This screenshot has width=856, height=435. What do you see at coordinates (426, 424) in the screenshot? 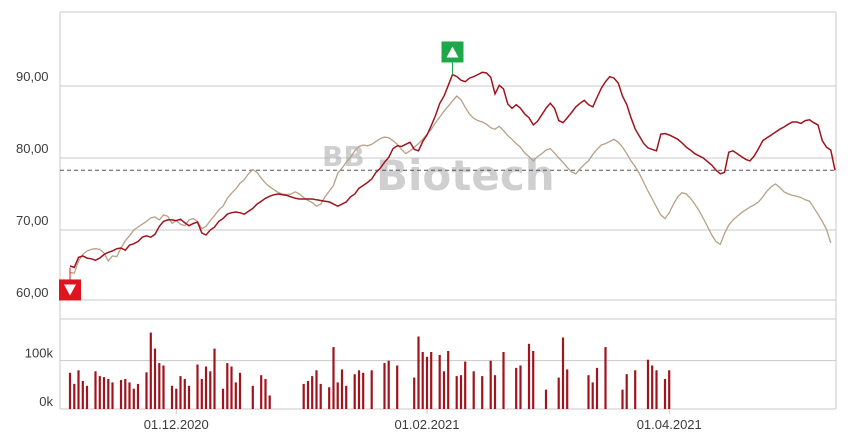
I see `x-tick-label: 01.02.2021` at bounding box center [426, 424].